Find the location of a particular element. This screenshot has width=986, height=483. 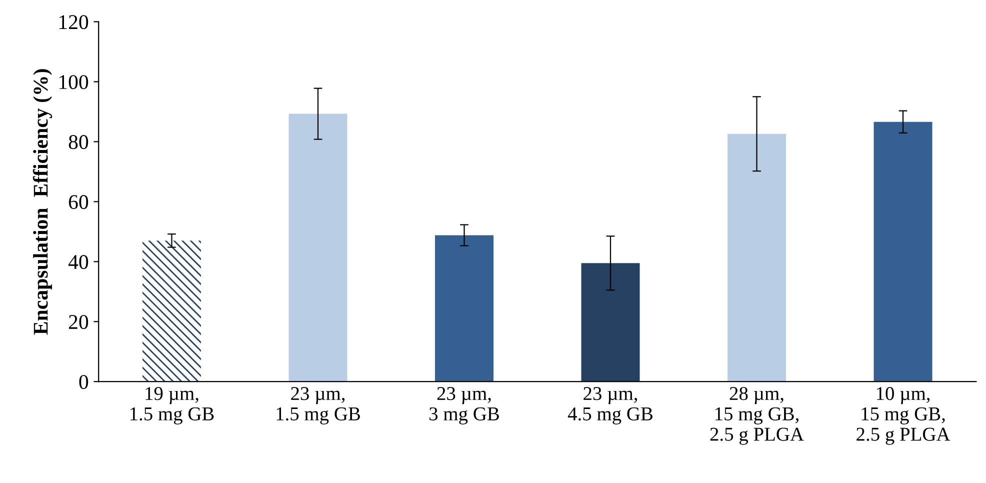

y-tick-label: 0 is located at coordinates (83, 382).